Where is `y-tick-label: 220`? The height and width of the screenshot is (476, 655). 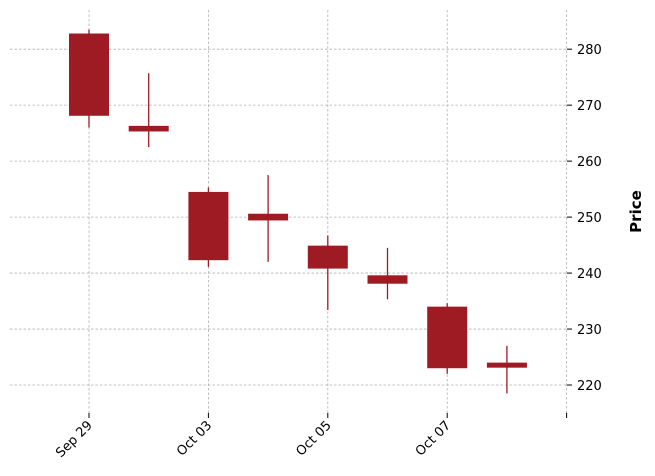 y-tick-label: 220 is located at coordinates (589, 386).